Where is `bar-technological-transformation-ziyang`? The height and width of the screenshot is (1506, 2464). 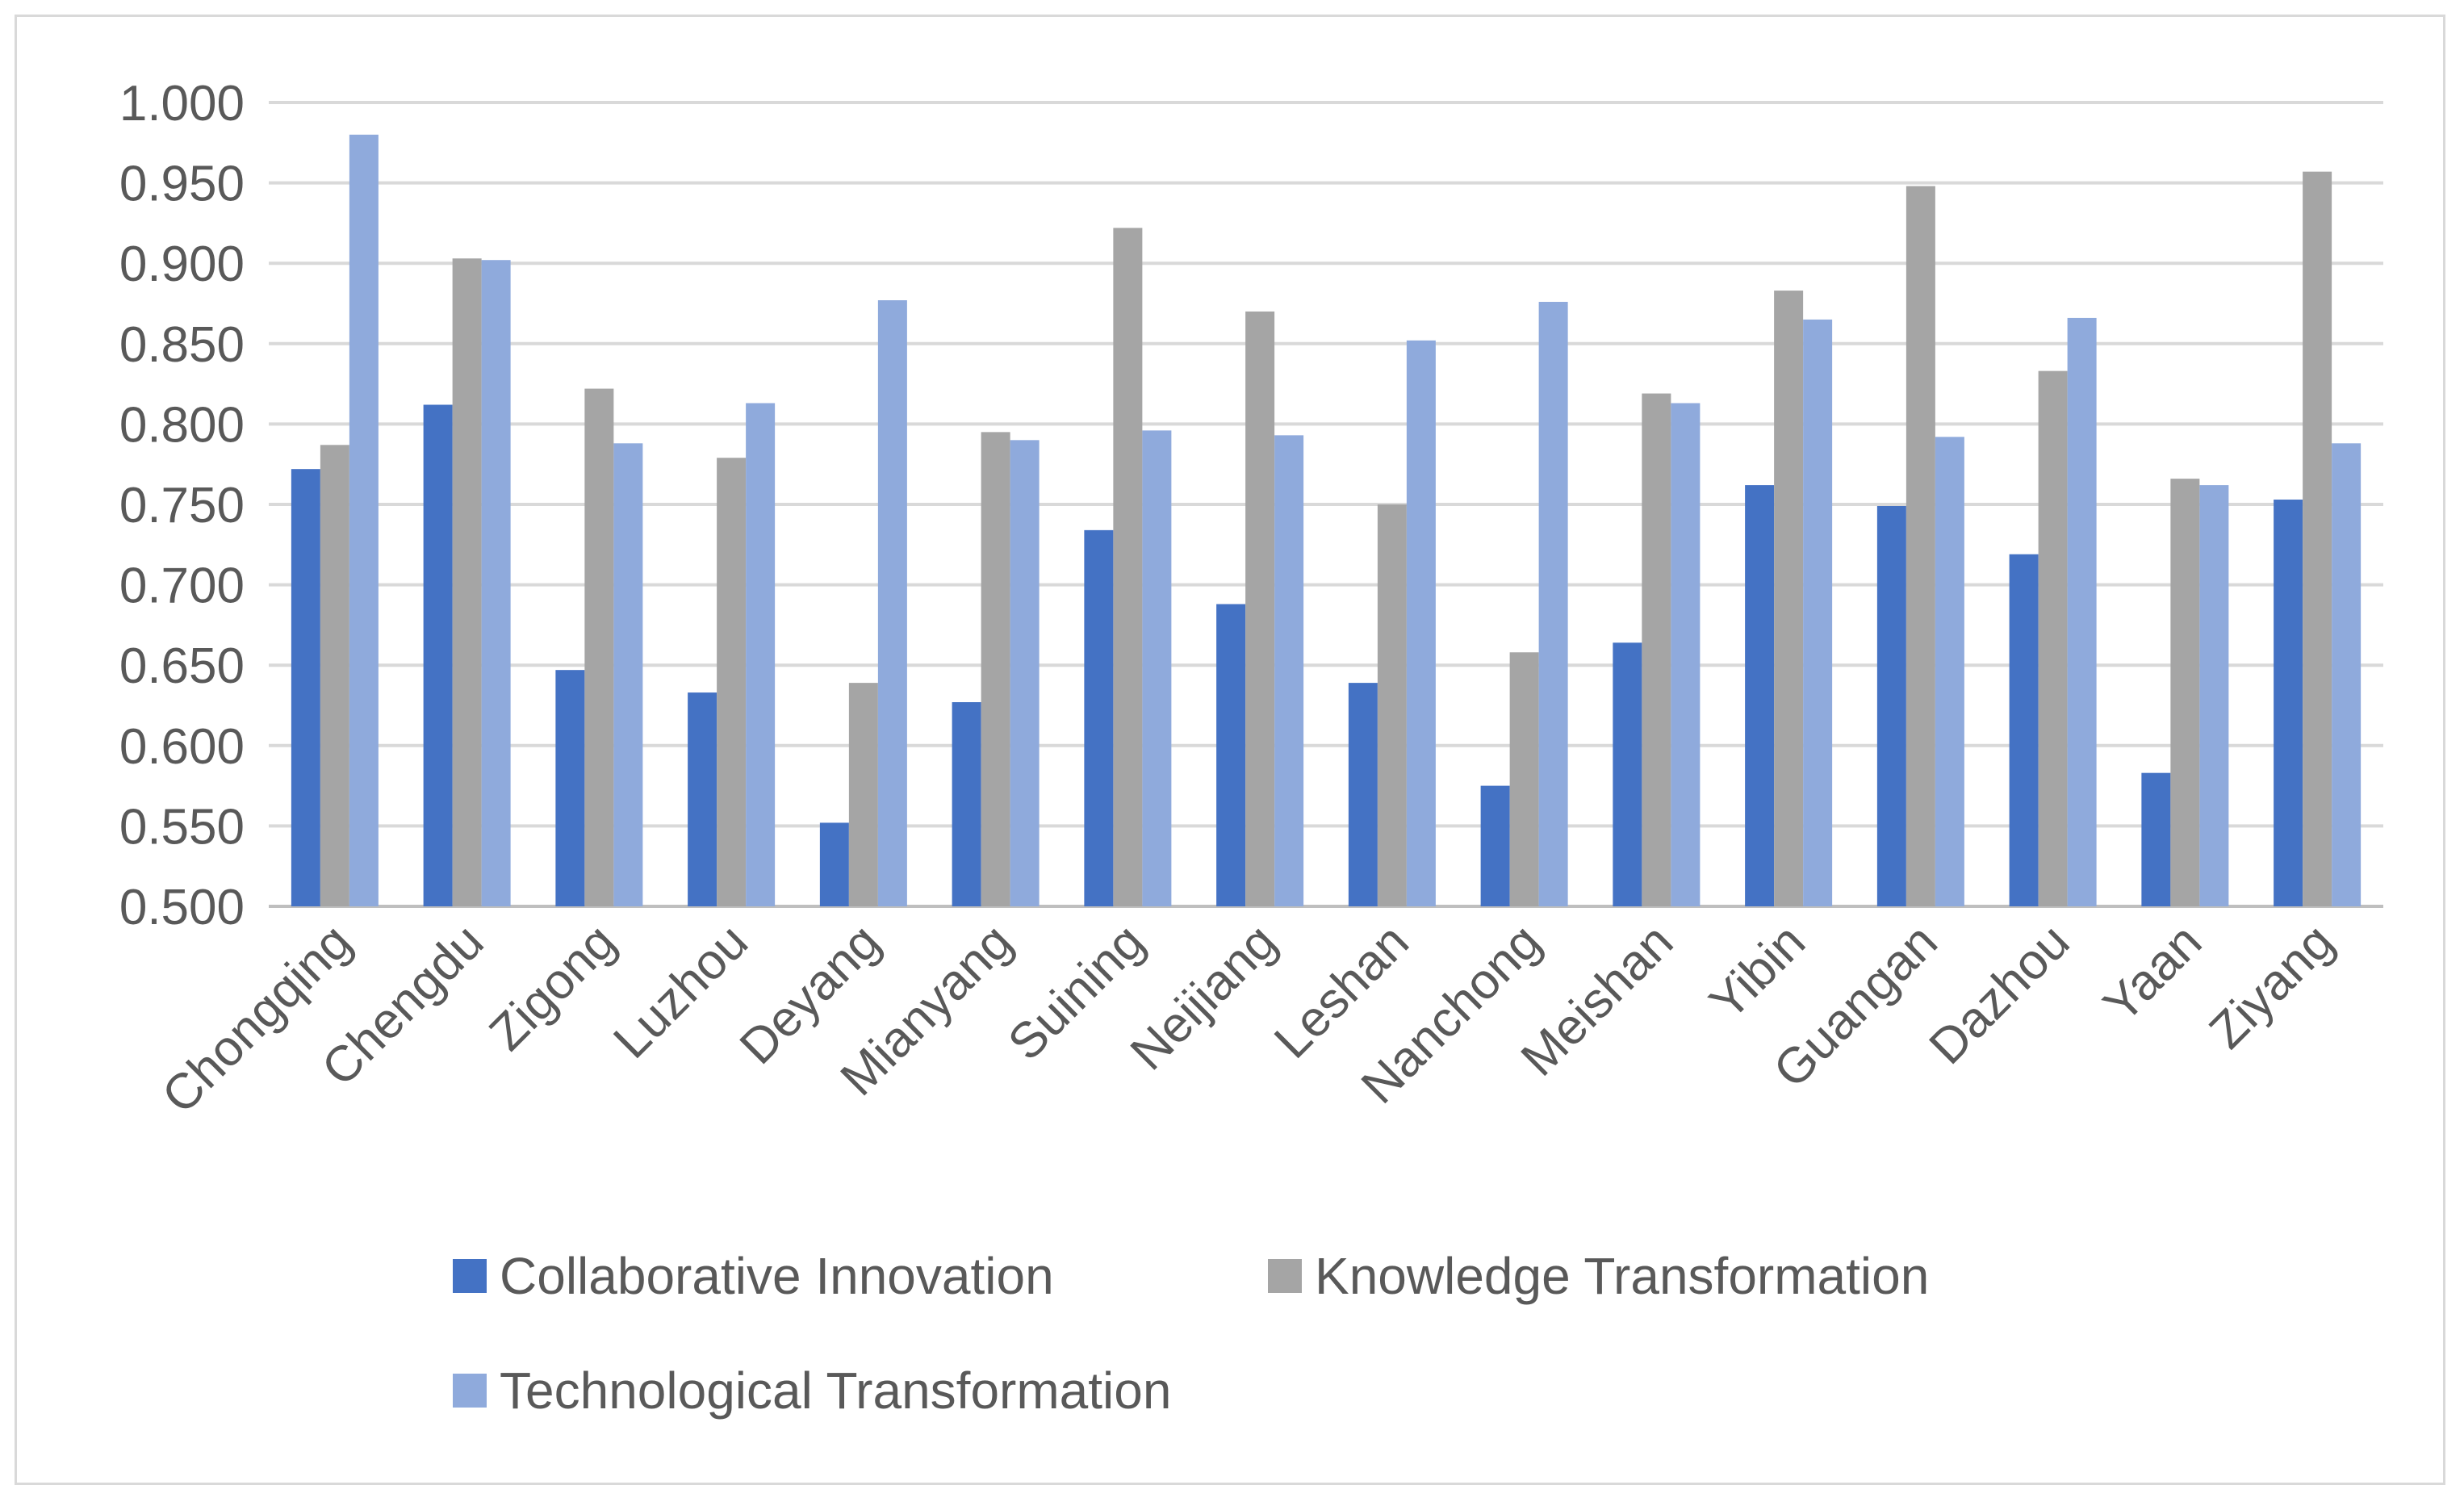
bar-technological-transformation-ziyang is located at coordinates (2347, 675).